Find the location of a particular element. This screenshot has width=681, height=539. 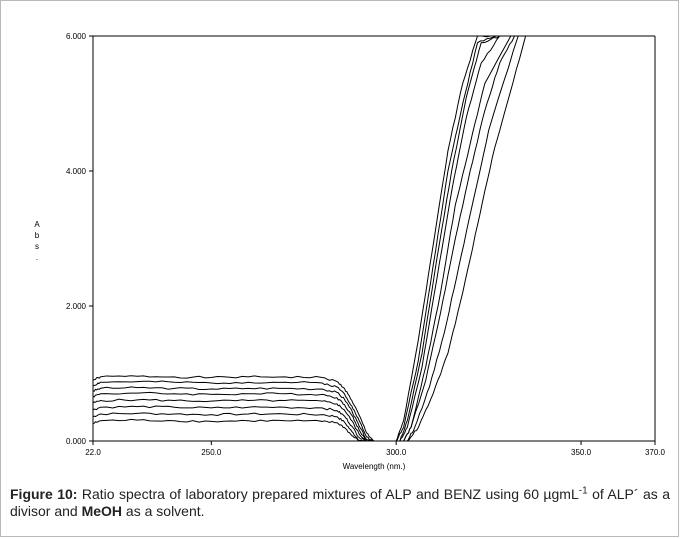

y-tick-group: 0.000 2.000 4.000 6.000 is located at coordinates (79, 239).